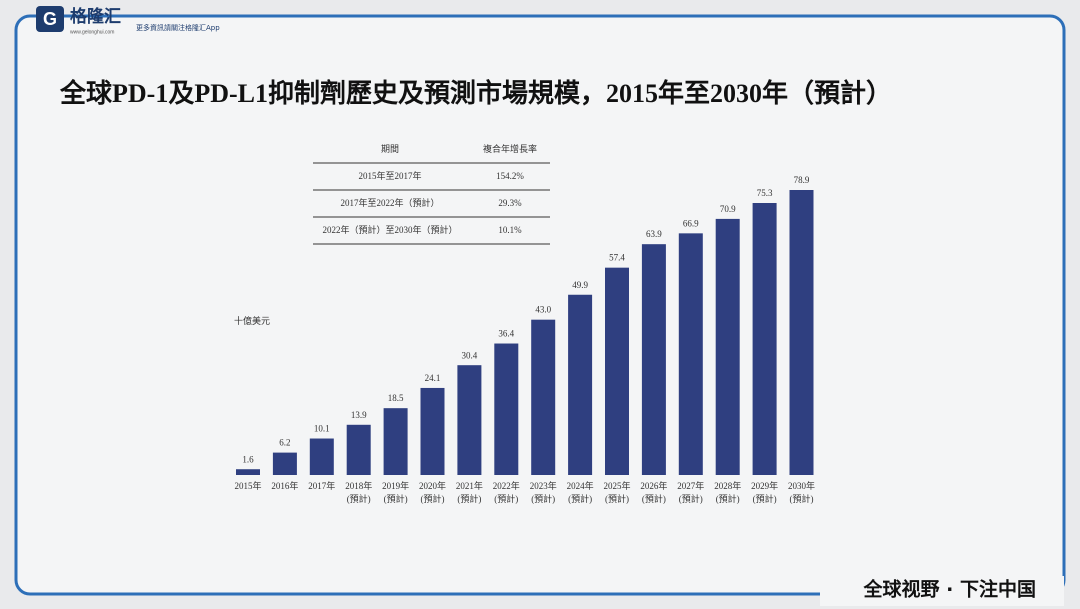 The width and height of the screenshot is (1080, 609). I want to click on footer-bg, so click(942, 591).